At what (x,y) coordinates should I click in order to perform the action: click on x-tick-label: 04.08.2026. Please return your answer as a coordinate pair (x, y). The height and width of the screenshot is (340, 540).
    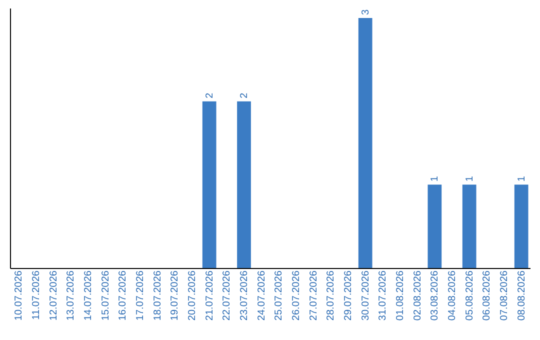
    Looking at the image, I should click on (452, 295).